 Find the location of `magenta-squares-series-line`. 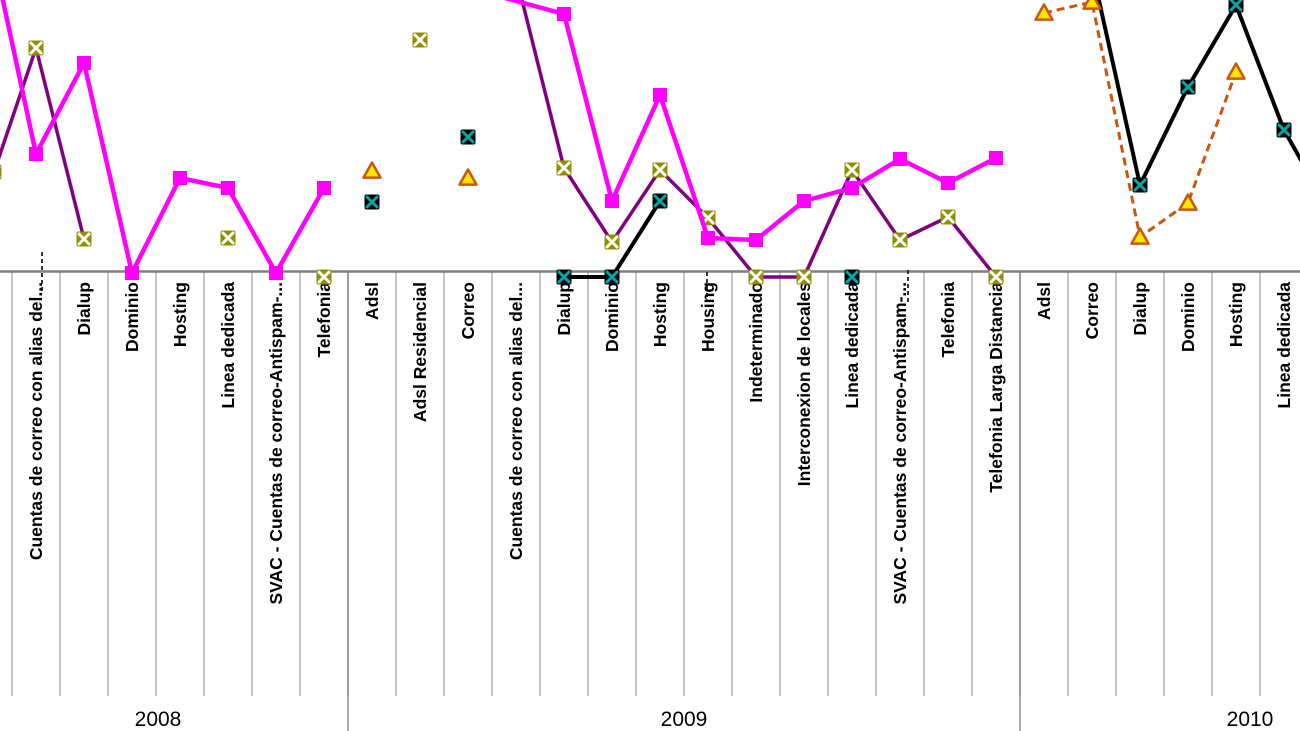

magenta-squares-series-line is located at coordinates (163, 138).